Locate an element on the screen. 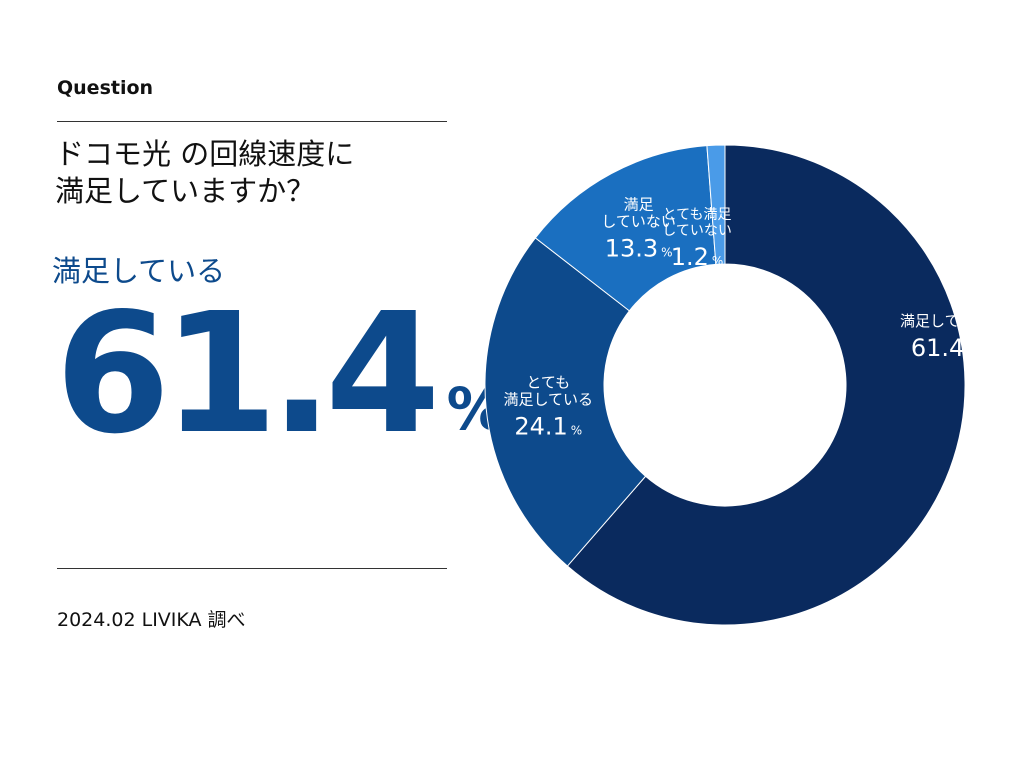 The height and width of the screenshot is (768, 1024). highlight-figure: 61.4 % is located at coordinates (280, 375).